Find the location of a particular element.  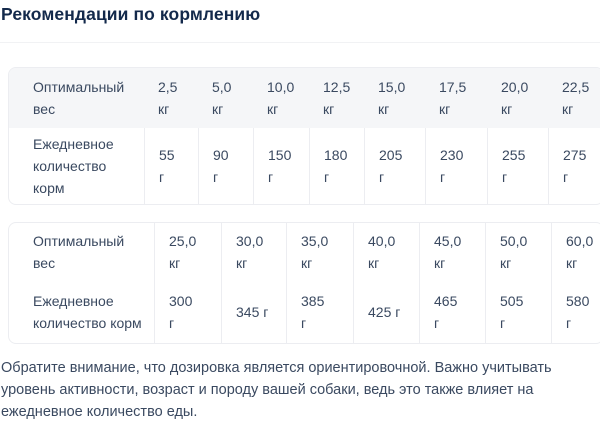

cell-text-line: корм is located at coordinates (49, 188).